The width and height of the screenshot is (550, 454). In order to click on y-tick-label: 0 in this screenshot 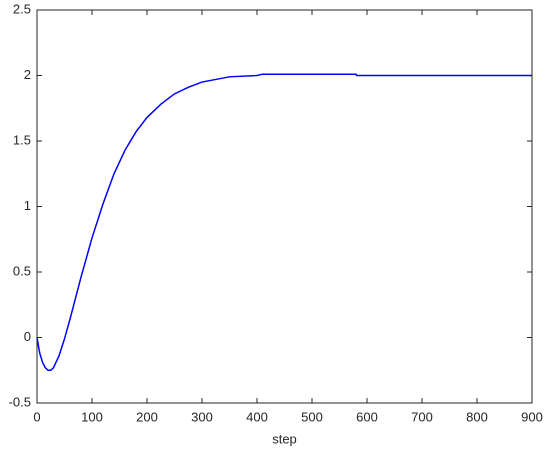, I will do `click(27, 336)`.